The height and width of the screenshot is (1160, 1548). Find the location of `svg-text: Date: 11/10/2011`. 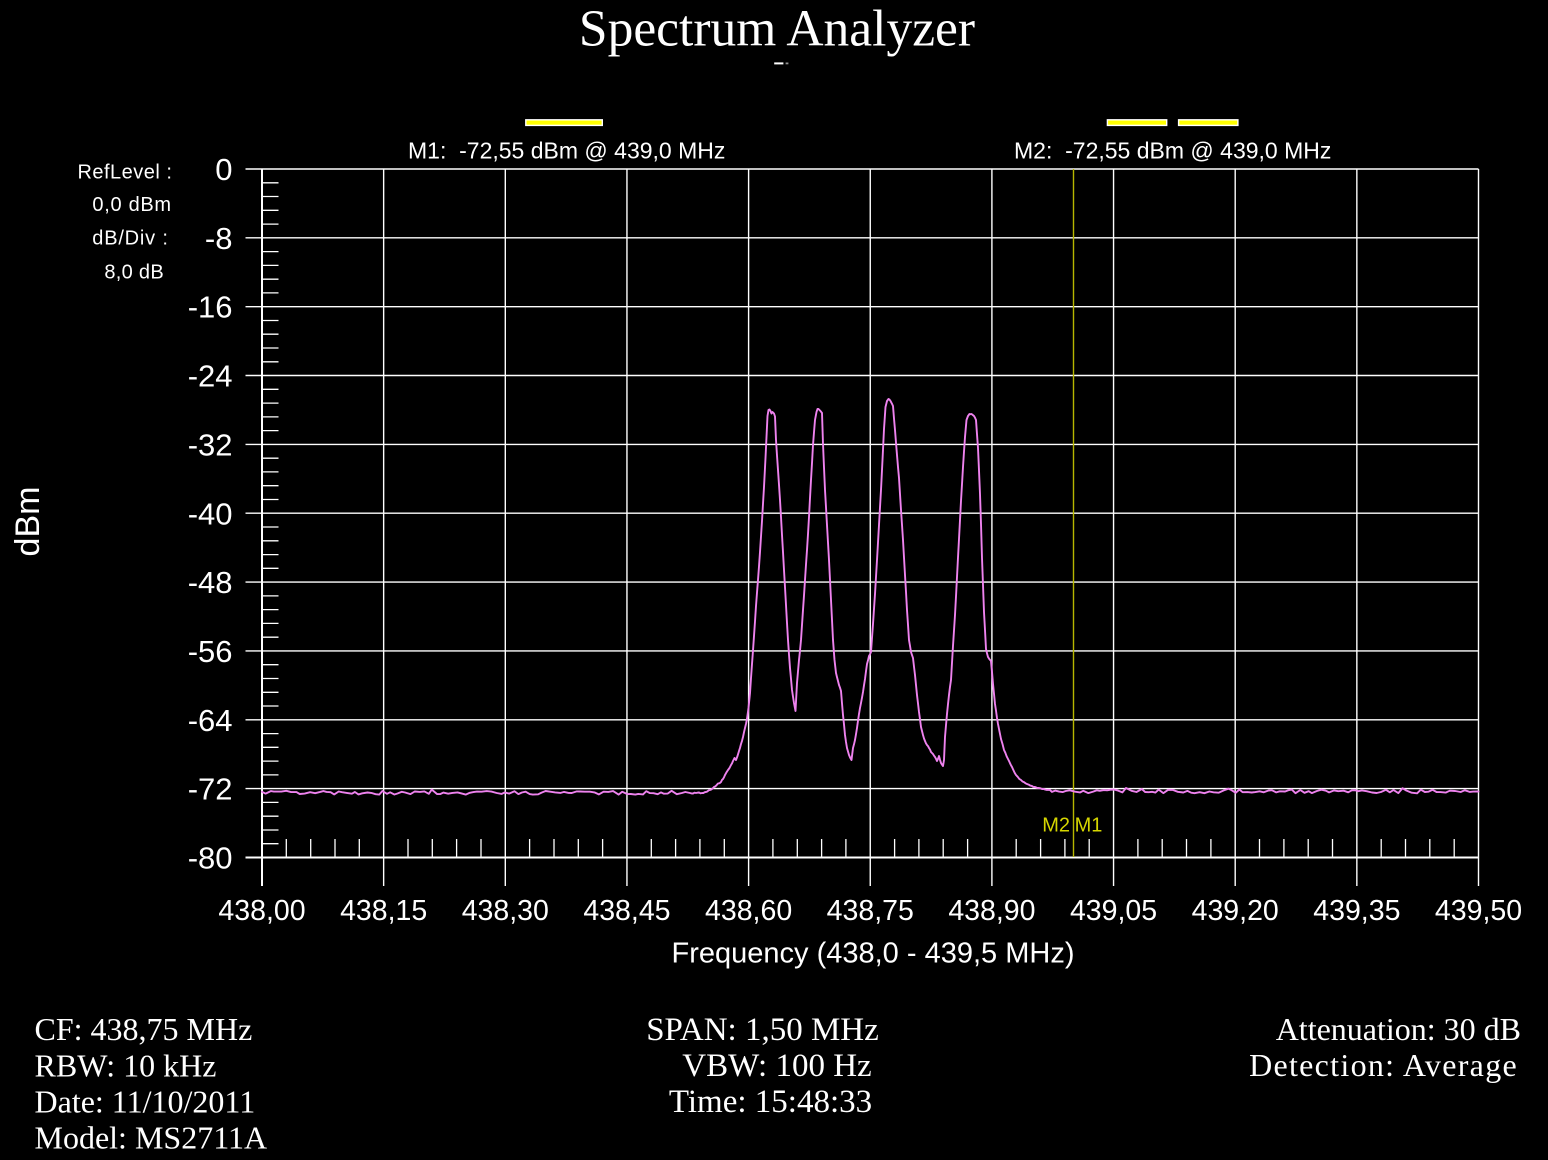

svg-text: Date: 11/10/2011 is located at coordinates (145, 1102).